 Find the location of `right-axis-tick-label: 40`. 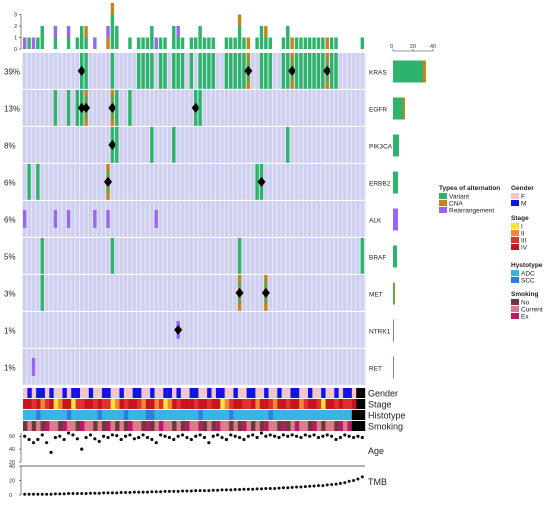

right-axis-tick-label: 40 is located at coordinates (433, 47).